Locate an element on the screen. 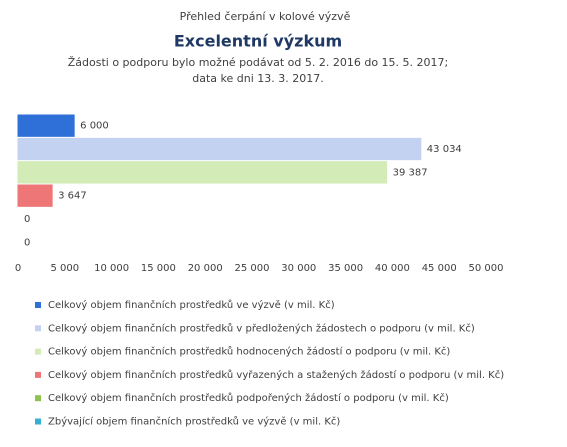 The image size is (567, 447). data-label: 3 647 is located at coordinates (72, 196).